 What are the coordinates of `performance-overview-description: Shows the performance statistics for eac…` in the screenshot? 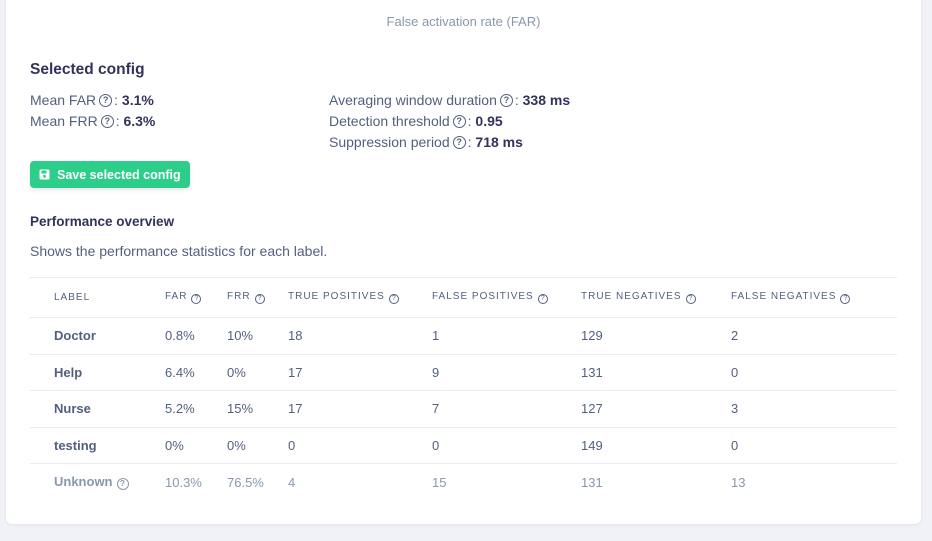 It's located at (179, 251).